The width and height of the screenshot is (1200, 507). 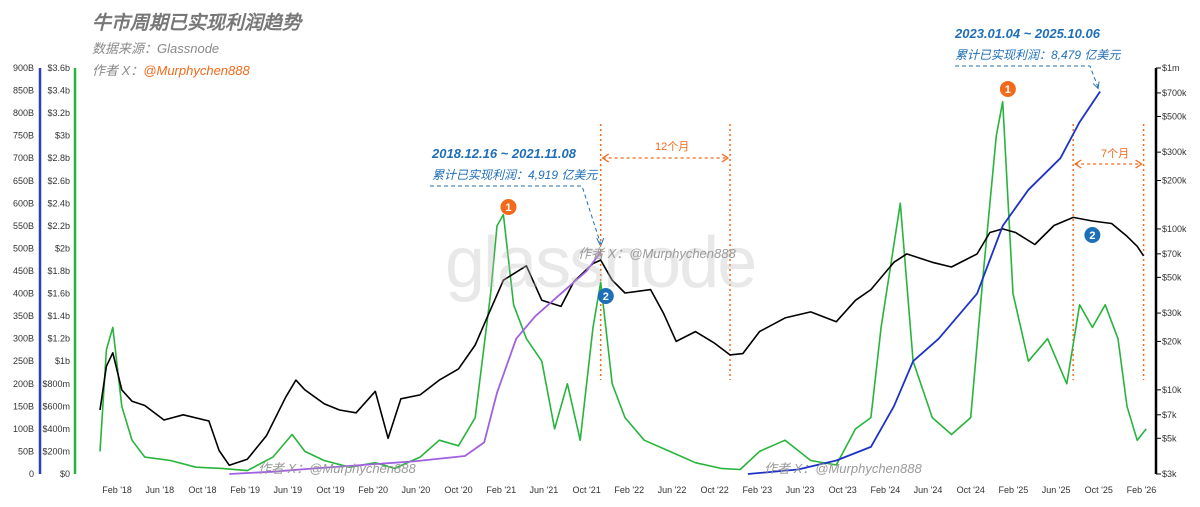 What do you see at coordinates (197, 23) in the screenshot?
I see `chart-title: 牛市周期已实现利润趋势` at bounding box center [197, 23].